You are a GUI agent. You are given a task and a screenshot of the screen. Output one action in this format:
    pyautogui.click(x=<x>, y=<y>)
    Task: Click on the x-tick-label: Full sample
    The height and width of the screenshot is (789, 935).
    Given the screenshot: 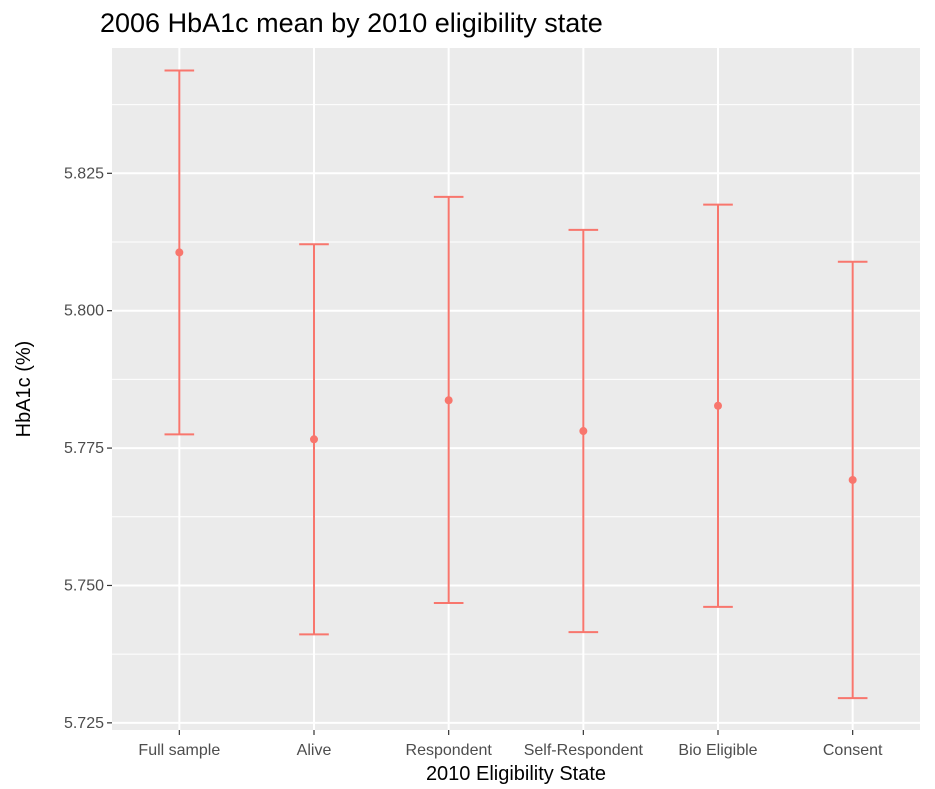 What is the action you would take?
    pyautogui.click(x=179, y=750)
    